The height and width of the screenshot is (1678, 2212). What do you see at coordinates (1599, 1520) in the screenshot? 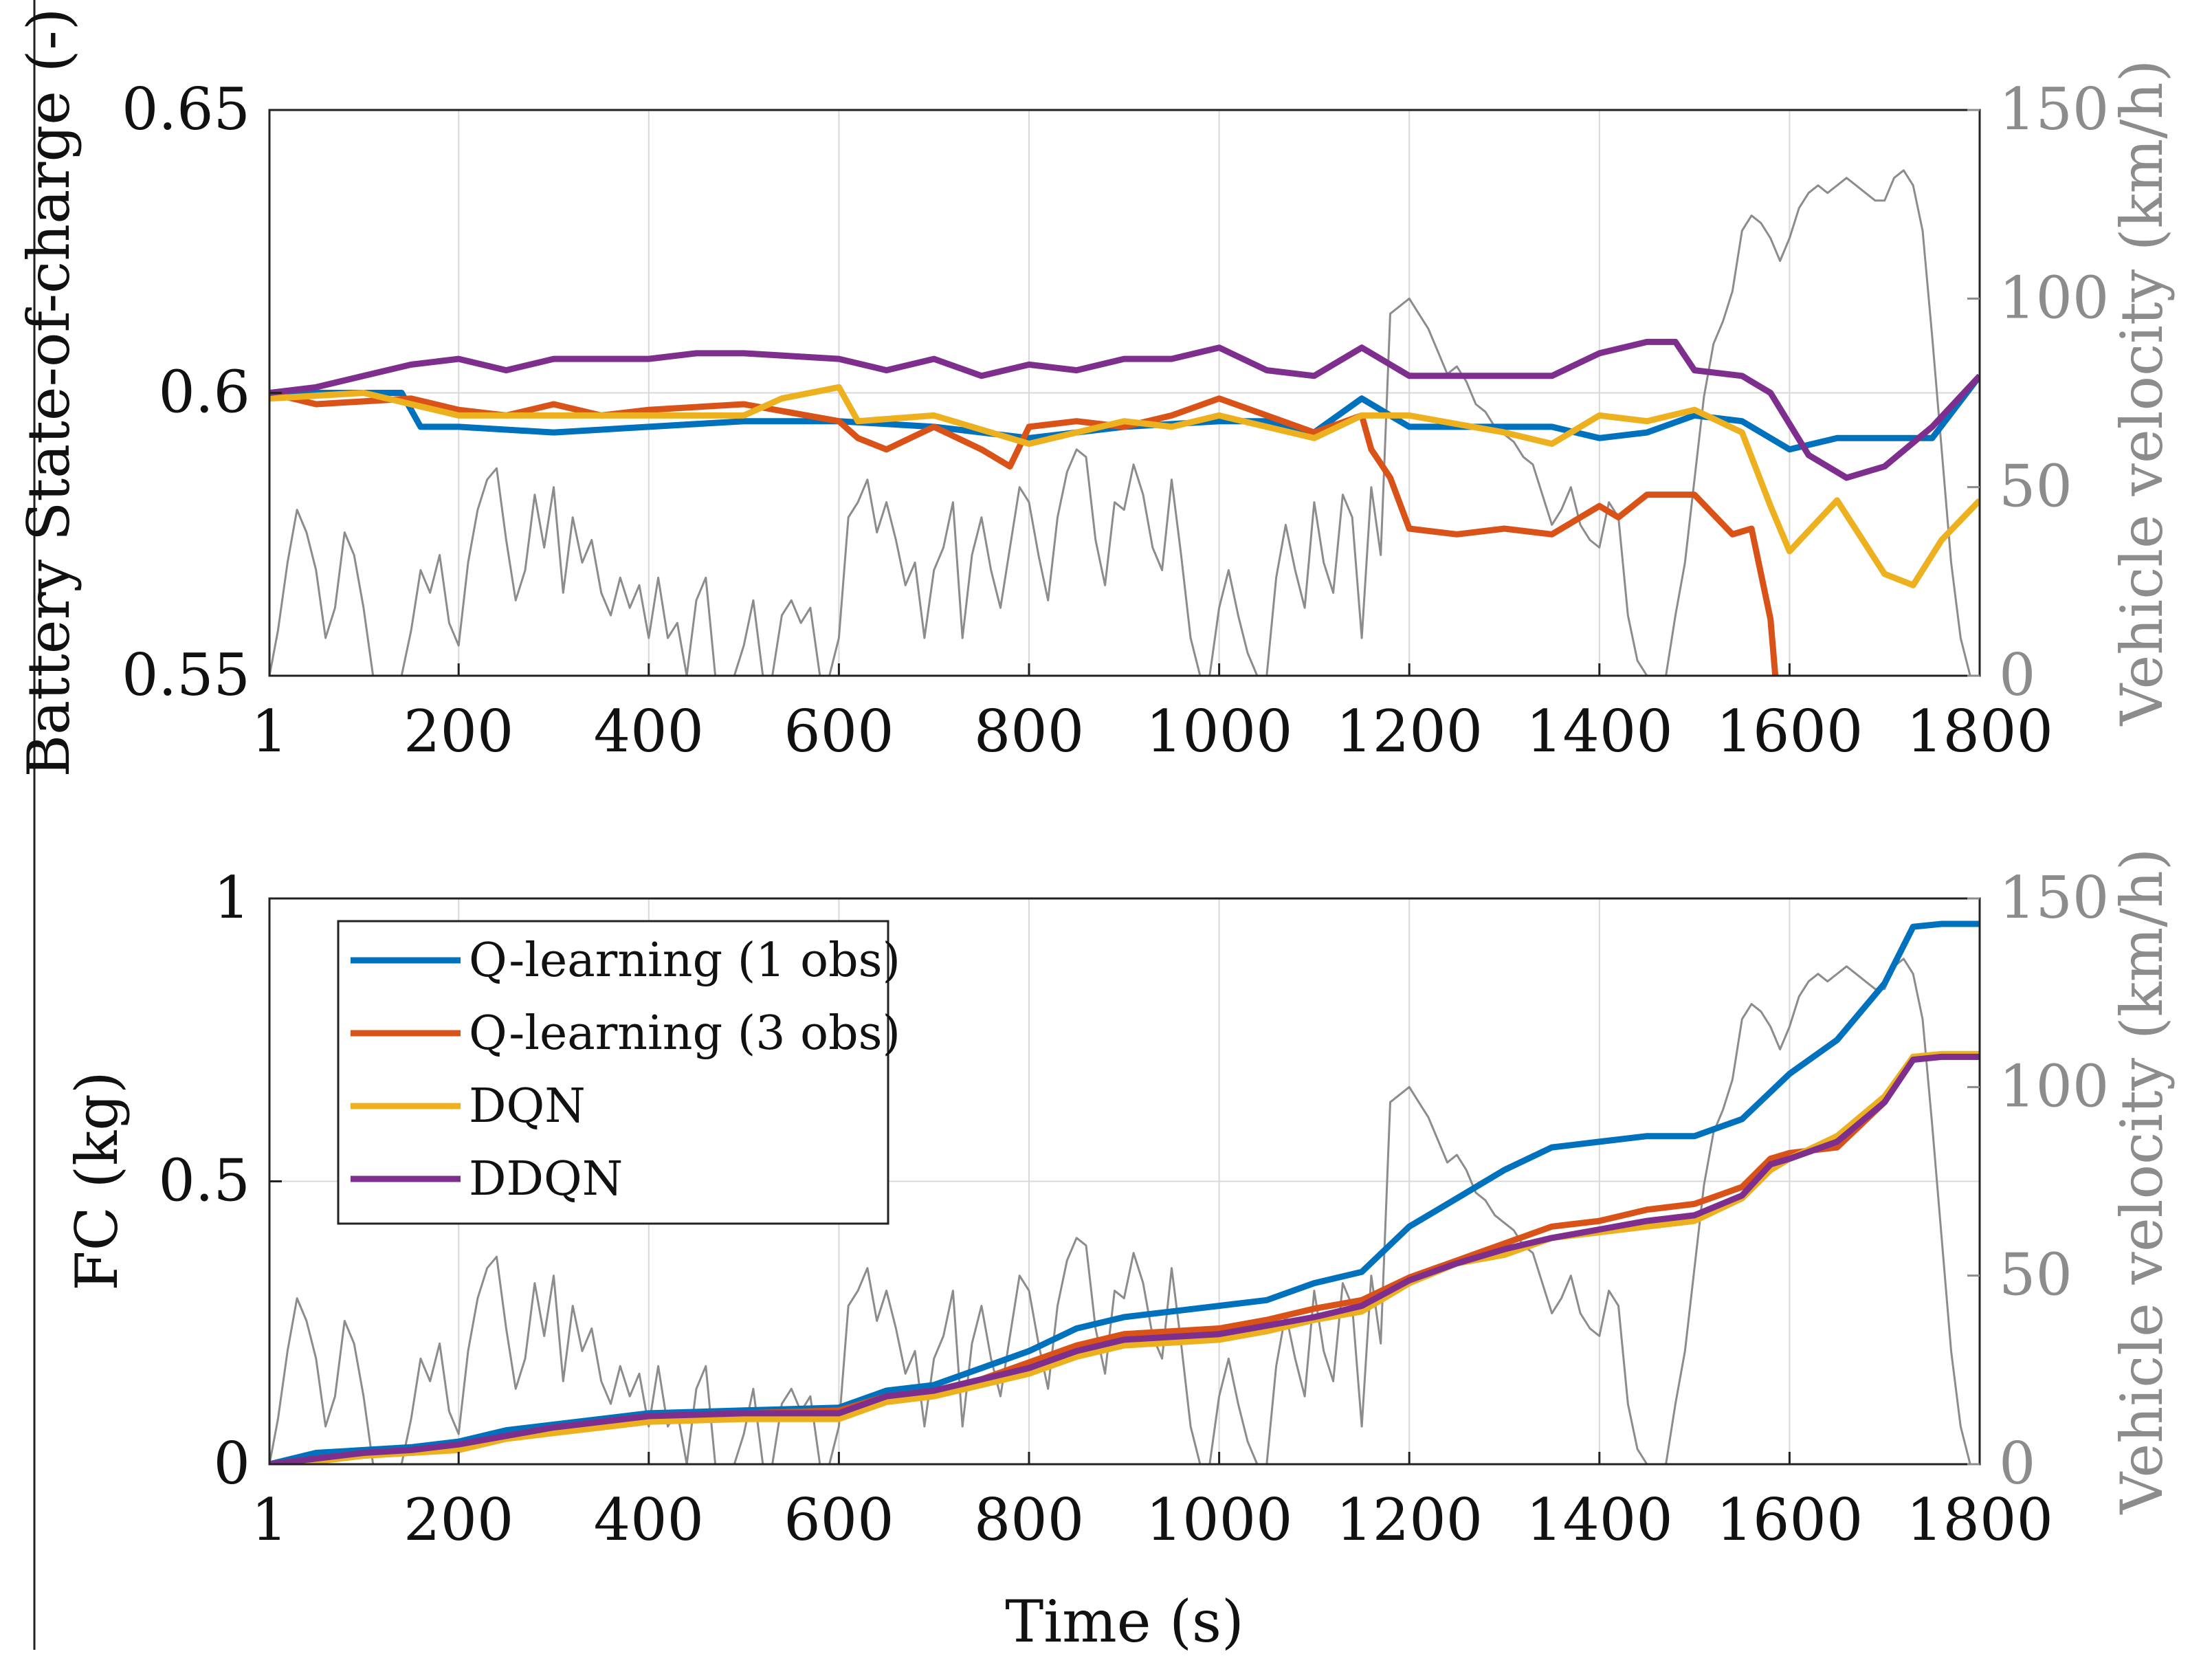
I see `fc-xtick-label: 1400` at bounding box center [1599, 1520].